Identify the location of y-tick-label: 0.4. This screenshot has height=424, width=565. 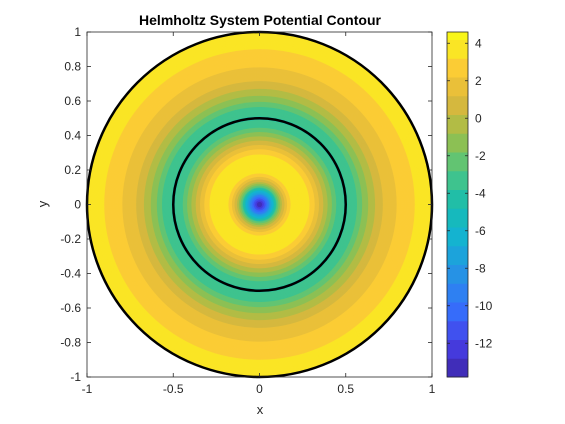
(72, 136).